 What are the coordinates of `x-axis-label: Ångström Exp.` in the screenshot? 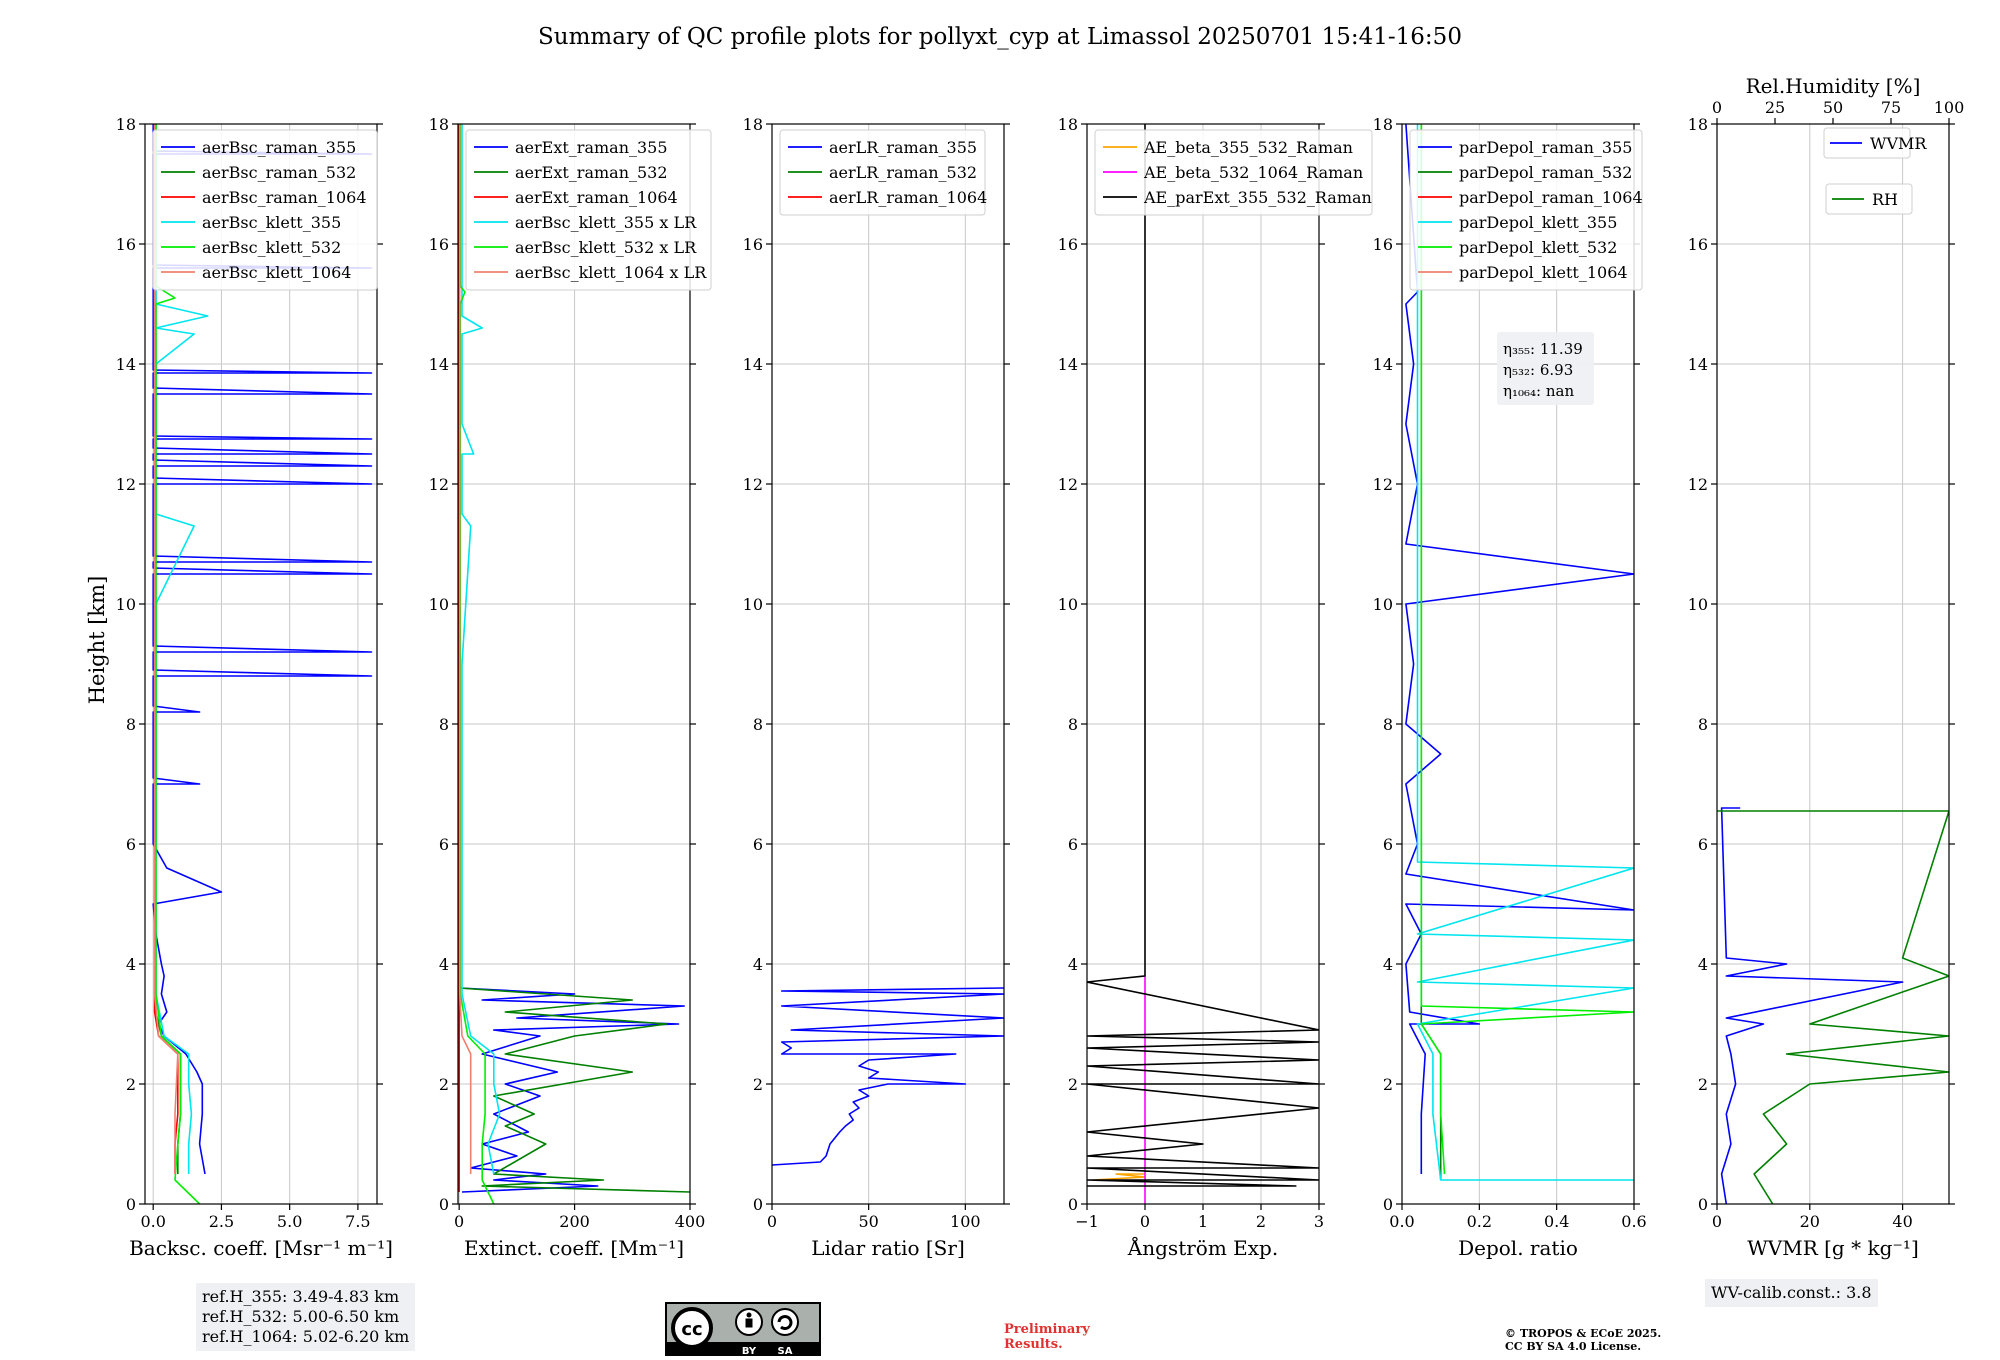 It's located at (1202, 1247).